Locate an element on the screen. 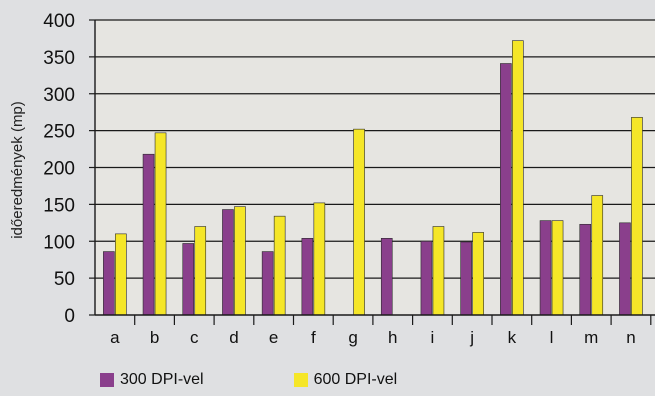 This screenshot has width=655, height=396. bar-300dpi-e is located at coordinates (267, 283).